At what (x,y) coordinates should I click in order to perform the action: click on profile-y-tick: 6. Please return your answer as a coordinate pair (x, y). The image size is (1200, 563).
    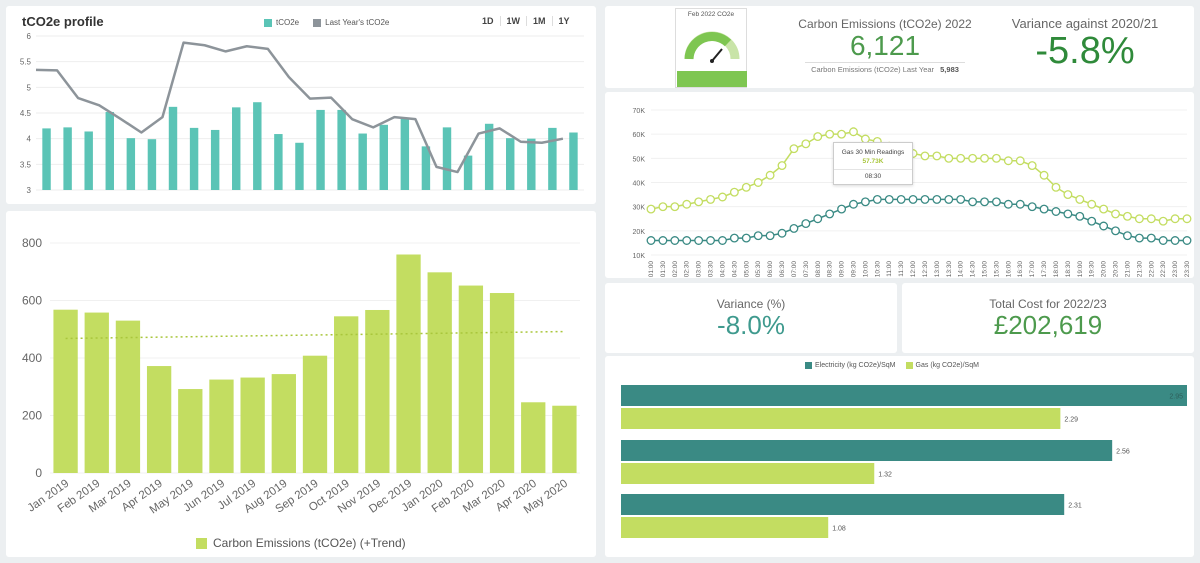
    Looking at the image, I should click on (29, 36).